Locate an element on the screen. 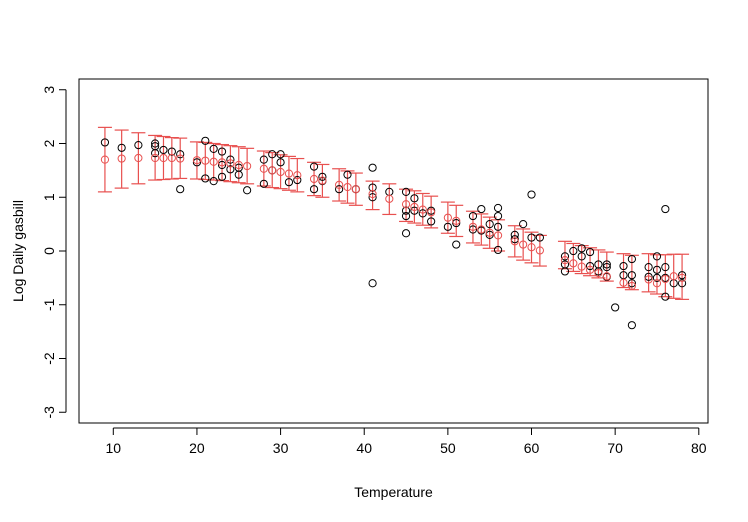  x-tick-label: 80 is located at coordinates (699, 448).